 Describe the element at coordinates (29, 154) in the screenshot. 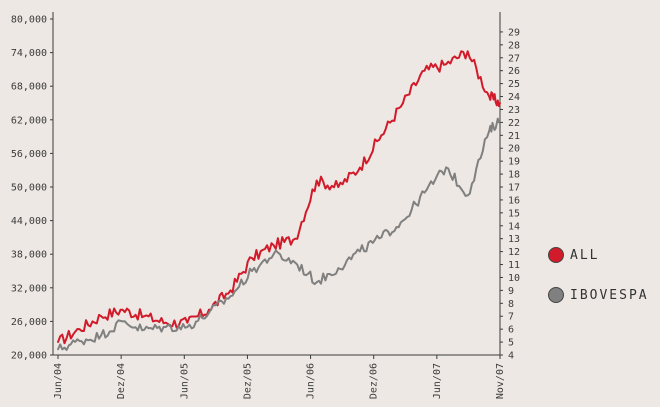

I see `left-tick-label: 56,000` at that location.